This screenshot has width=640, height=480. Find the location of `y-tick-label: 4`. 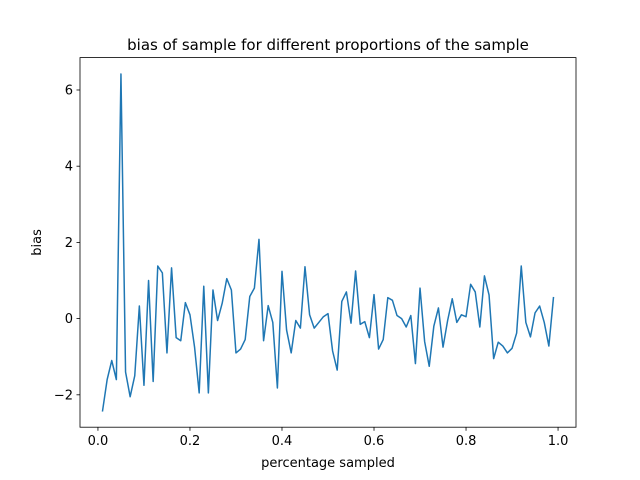

y-tick-label: 4 is located at coordinates (69, 167).